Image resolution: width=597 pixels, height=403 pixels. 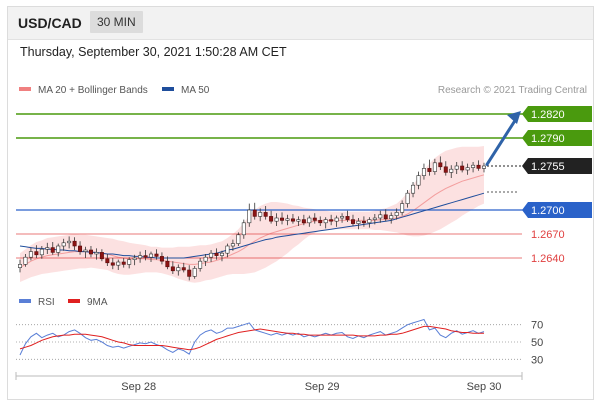 What do you see at coordinates (50, 23) in the screenshot?
I see `symbol-title: USD/CAD` at bounding box center [50, 23].